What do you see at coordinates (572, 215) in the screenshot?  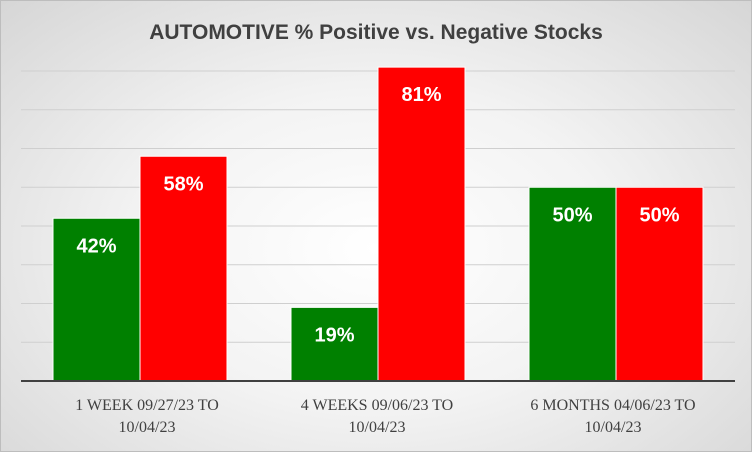 I see `data-label-positive-2: 50%` at bounding box center [572, 215].